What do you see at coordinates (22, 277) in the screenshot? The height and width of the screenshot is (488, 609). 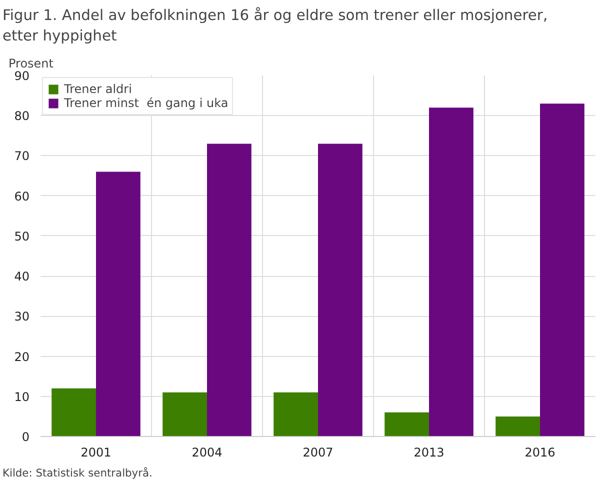 I see `y-tick-label: 40` at bounding box center [22, 277].